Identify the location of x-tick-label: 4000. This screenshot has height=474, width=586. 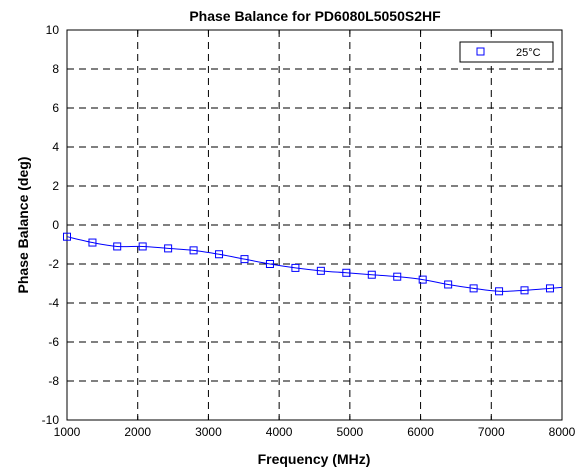
(279, 432).